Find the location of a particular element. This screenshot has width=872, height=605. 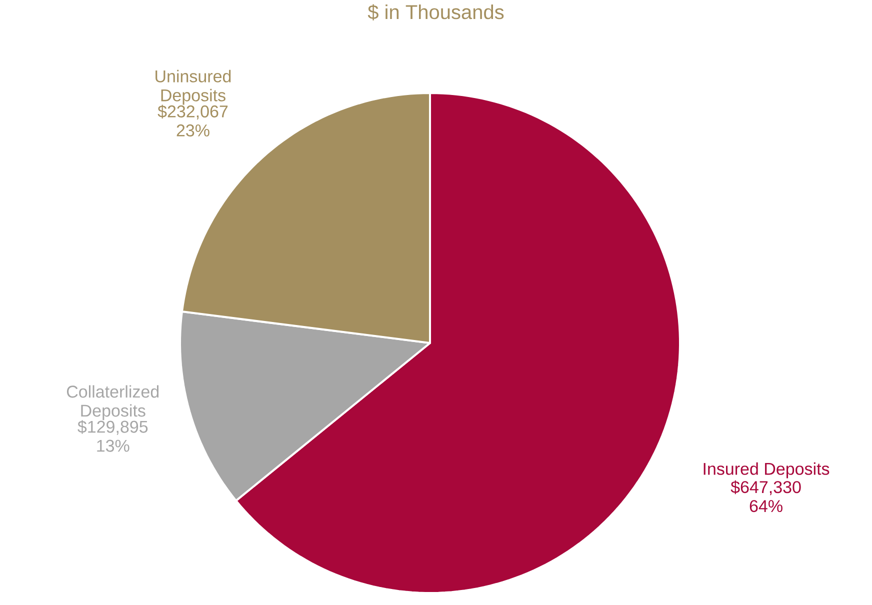

data-label: $647,330 64% is located at coordinates (765, 496).